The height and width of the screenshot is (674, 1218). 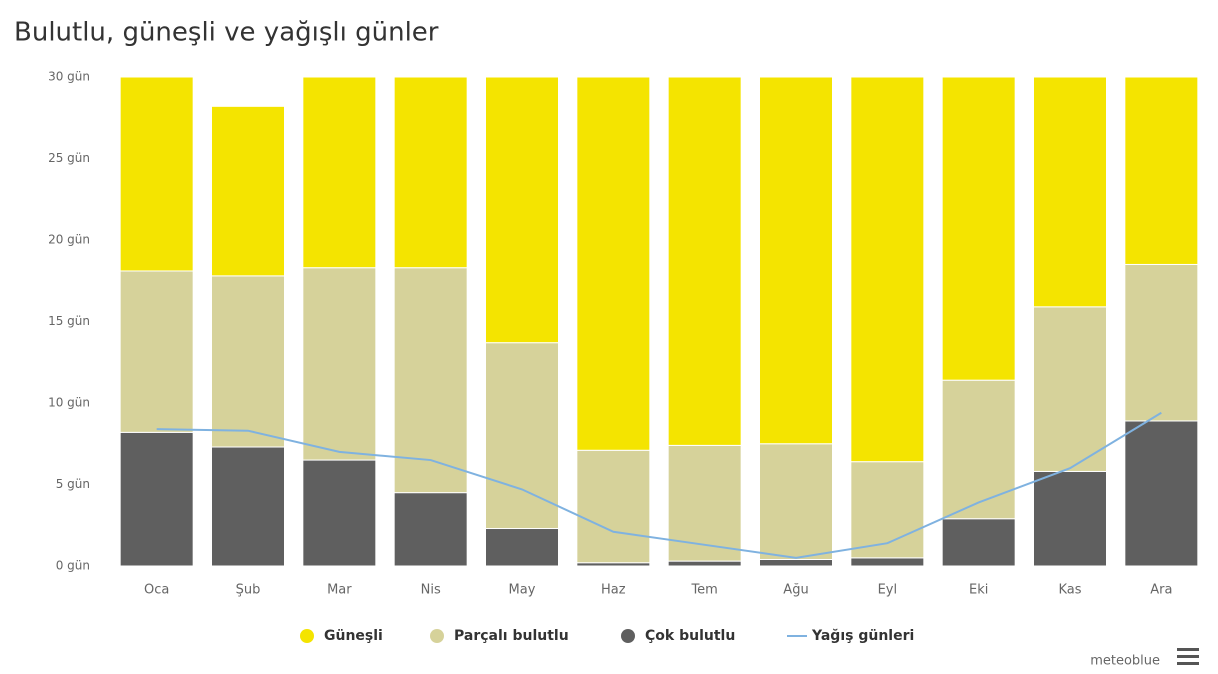 I want to click on x-tick-label: Eyl, so click(x=888, y=590).